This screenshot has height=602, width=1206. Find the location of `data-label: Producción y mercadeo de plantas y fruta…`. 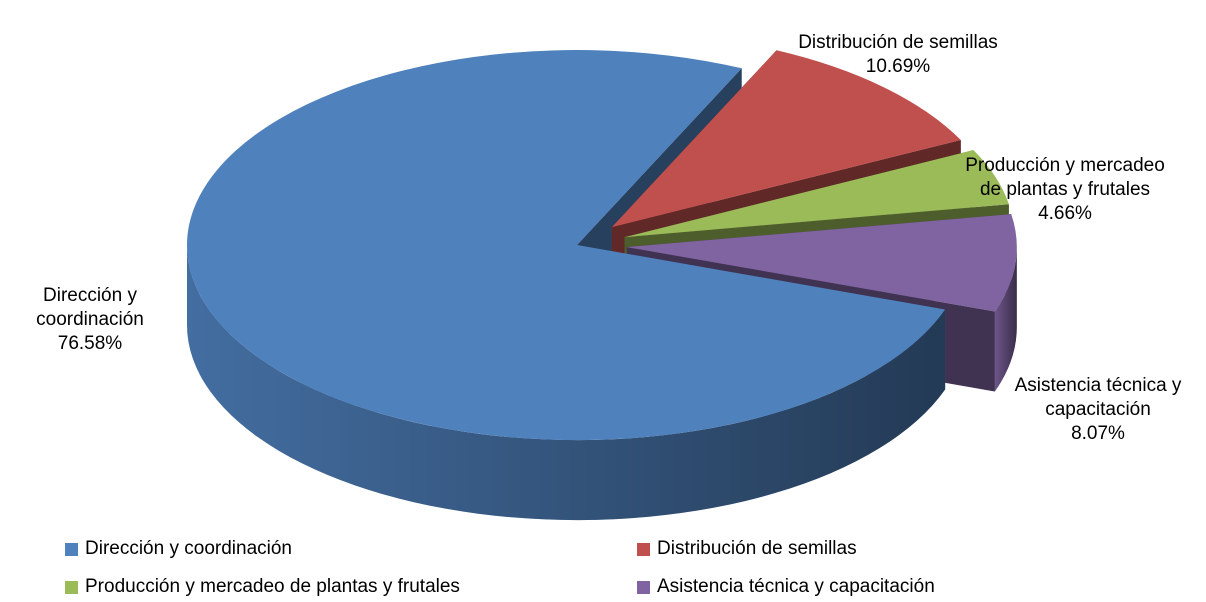

data-label: Producción y mercadeo de plantas y fruta… is located at coordinates (1065, 190).